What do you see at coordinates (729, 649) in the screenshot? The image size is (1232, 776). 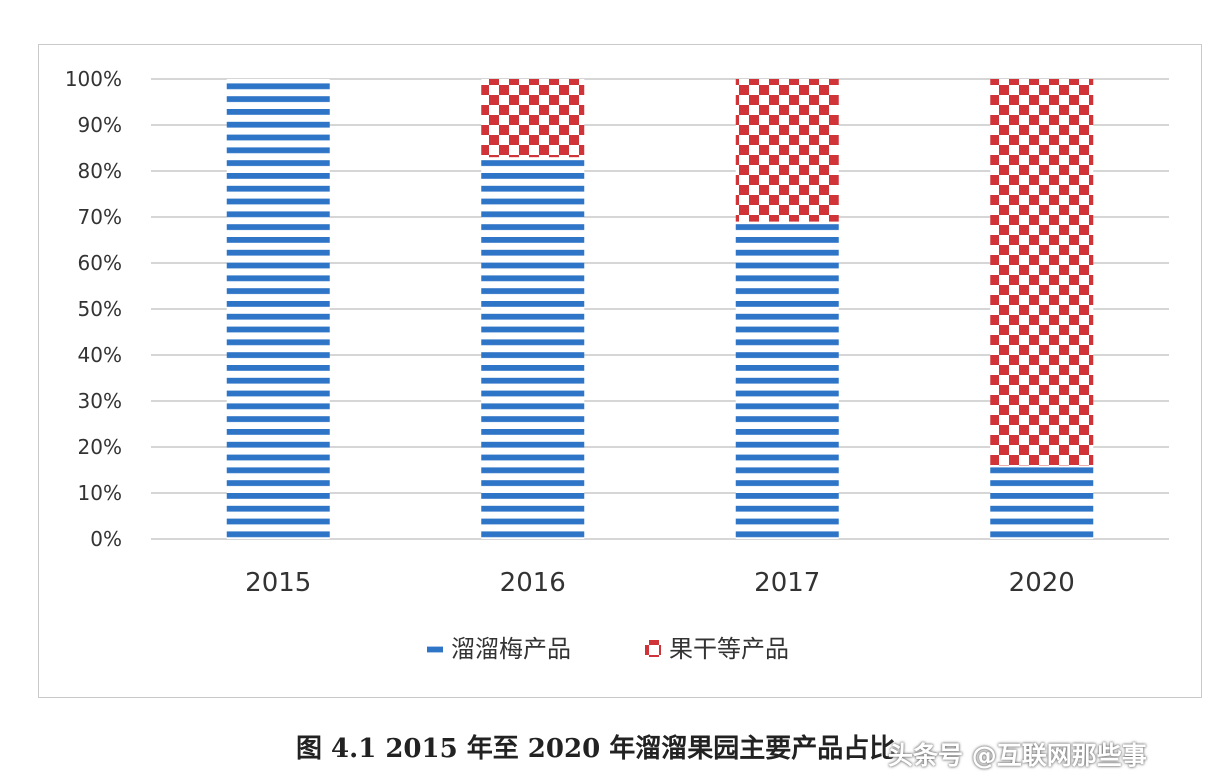 I see `legend-label-2: 果干等产品` at bounding box center [729, 649].